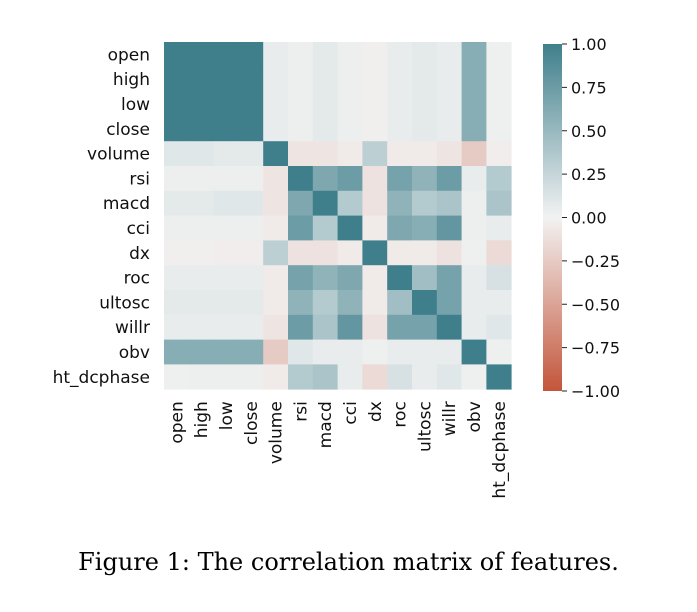  What do you see at coordinates (499, 55) in the screenshot?
I see `heatmap-cell-open-ht_dcphase` at bounding box center [499, 55].